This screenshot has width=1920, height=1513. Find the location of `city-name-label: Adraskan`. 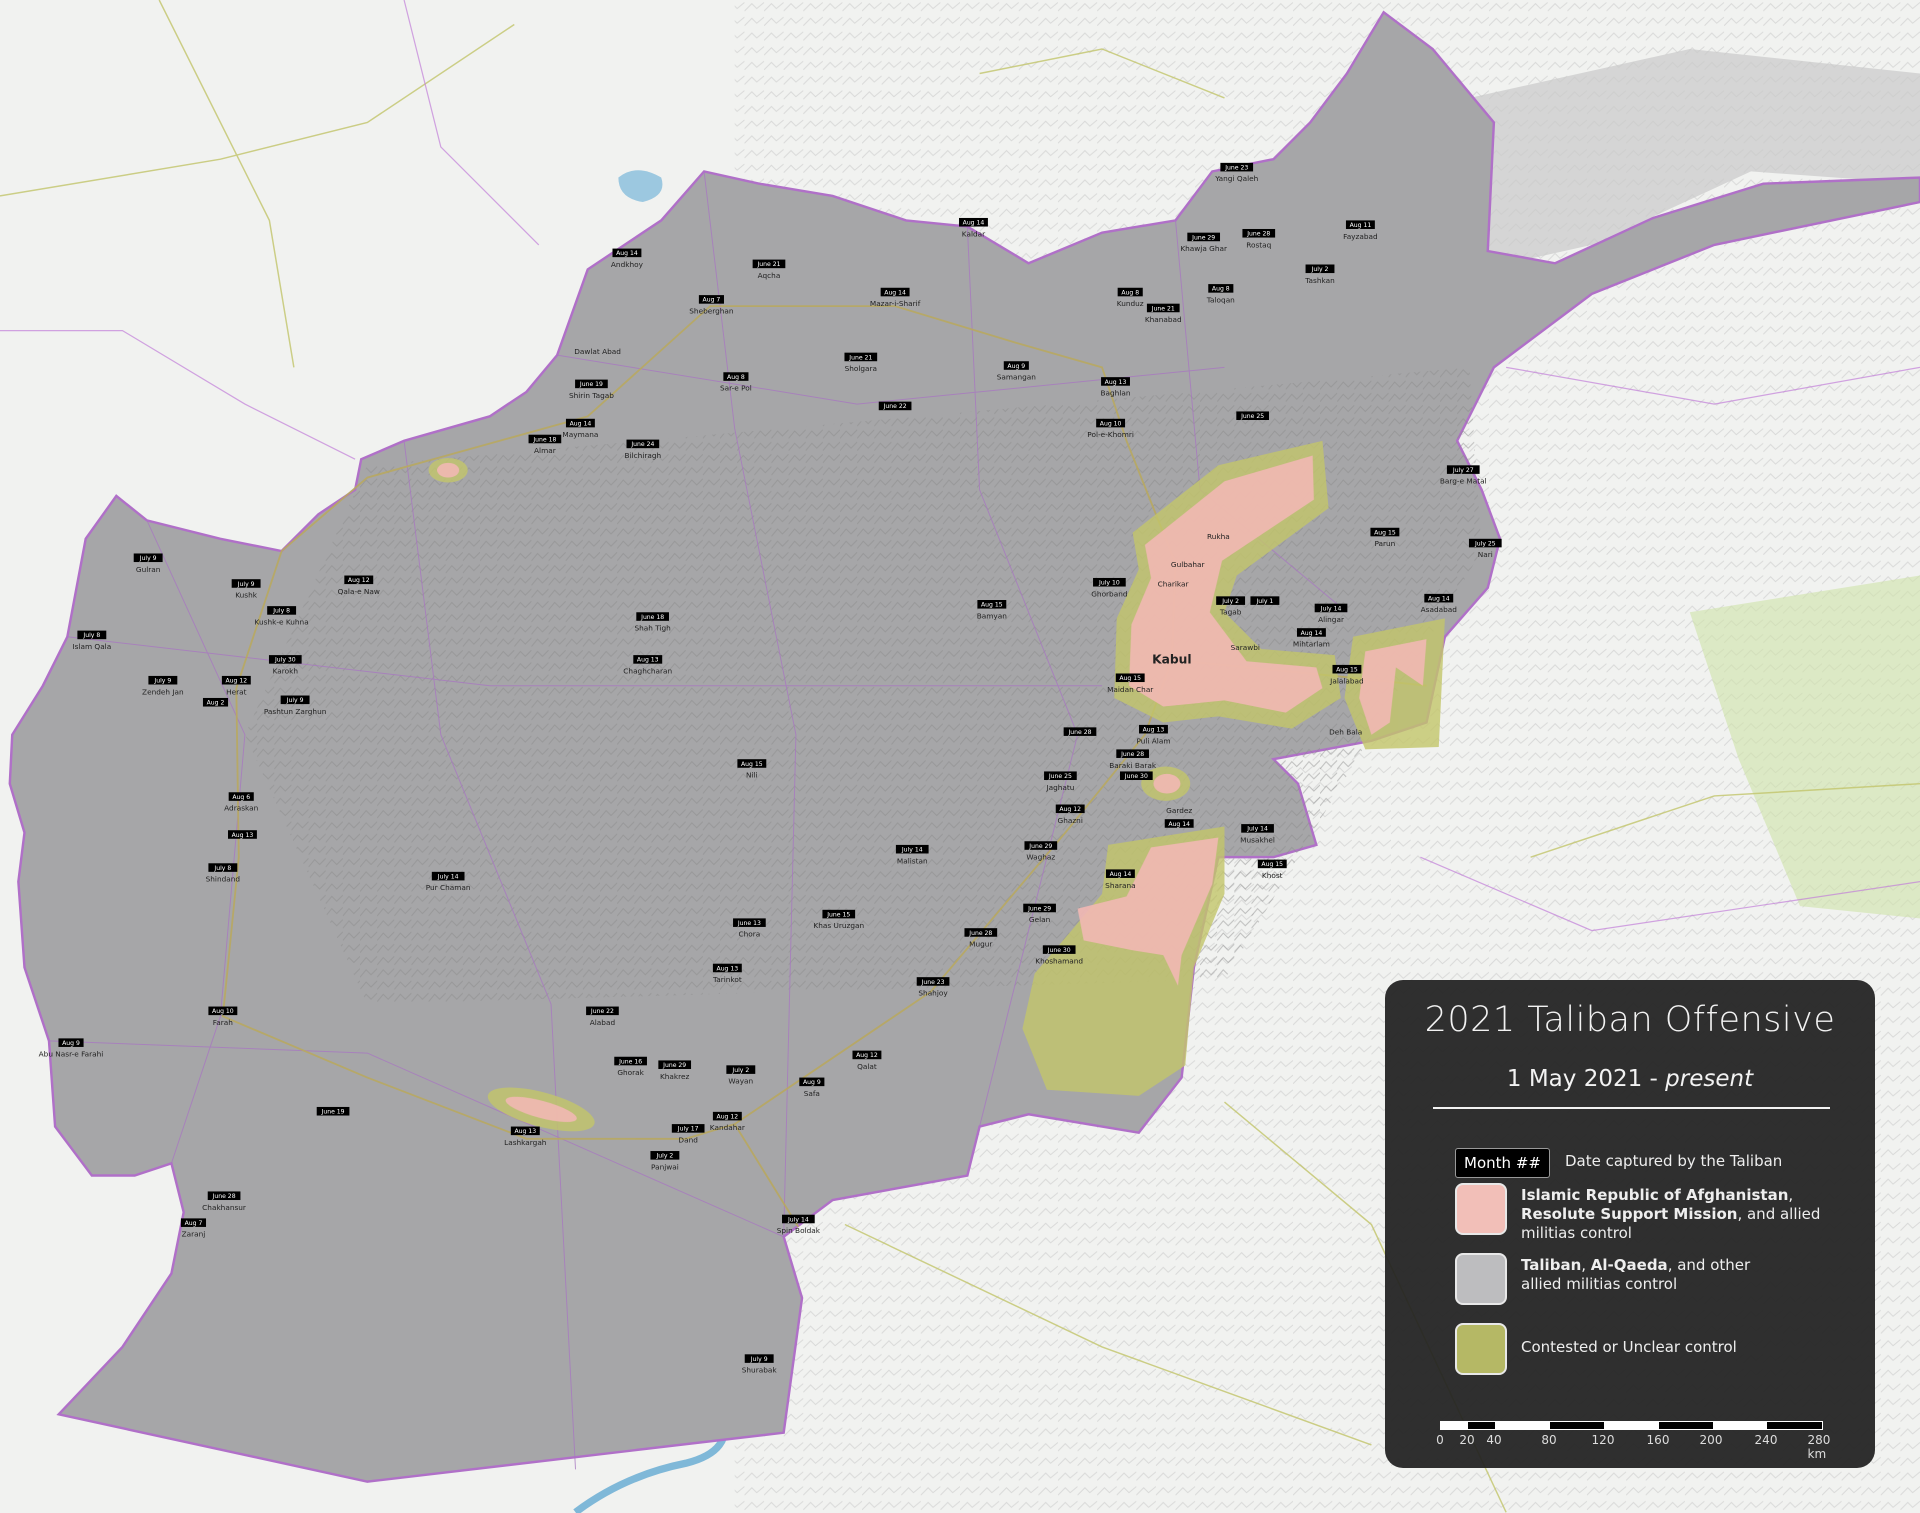

city-name-label: Adraskan is located at coordinates (241, 808).